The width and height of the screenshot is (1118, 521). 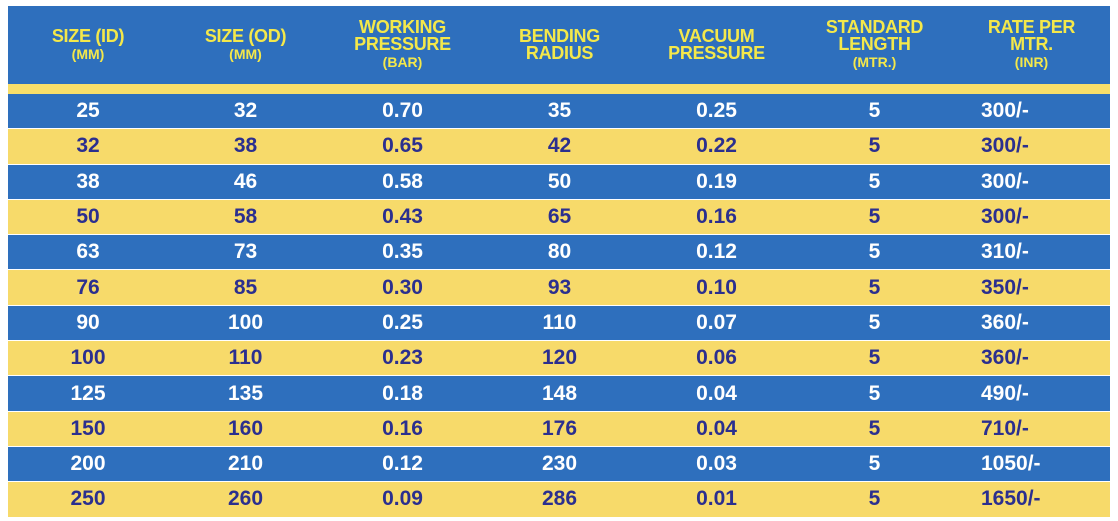 What do you see at coordinates (88, 428) in the screenshot?
I see `cell-size-id: 150` at bounding box center [88, 428].